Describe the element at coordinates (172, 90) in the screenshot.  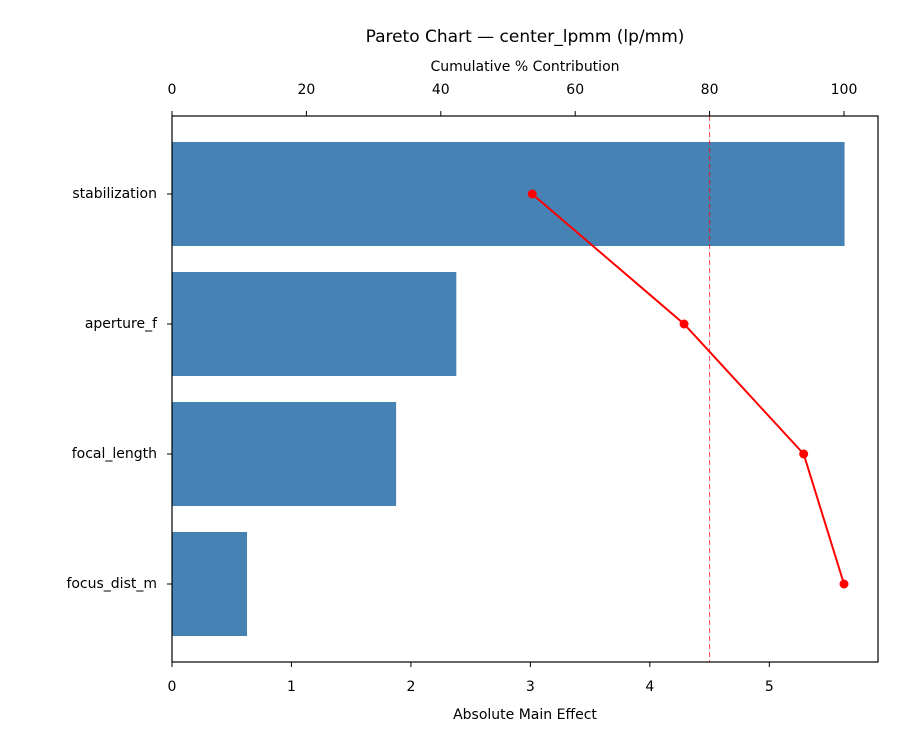
I see `x2-tick-label: 0` at that location.